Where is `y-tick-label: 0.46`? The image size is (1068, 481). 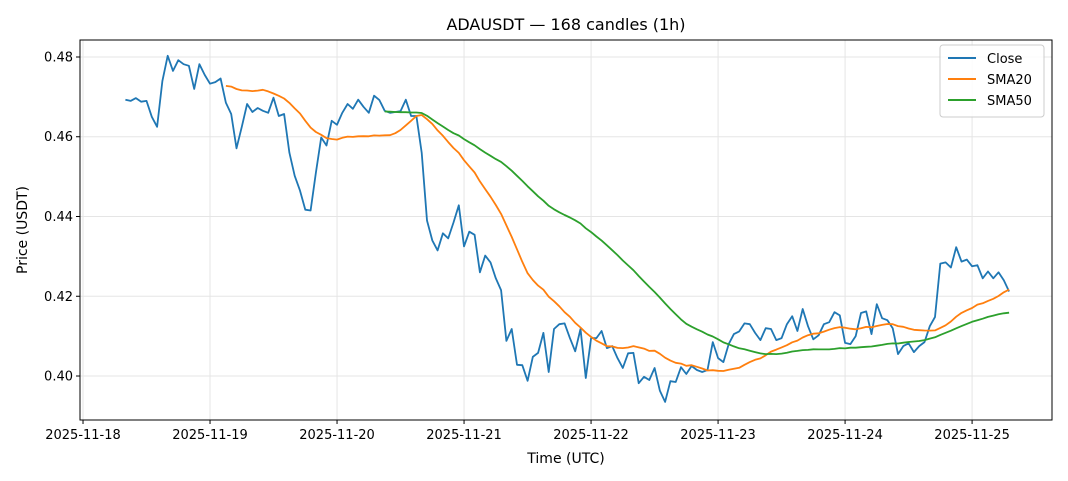
y-tick-label: 0.46 is located at coordinates (58, 137).